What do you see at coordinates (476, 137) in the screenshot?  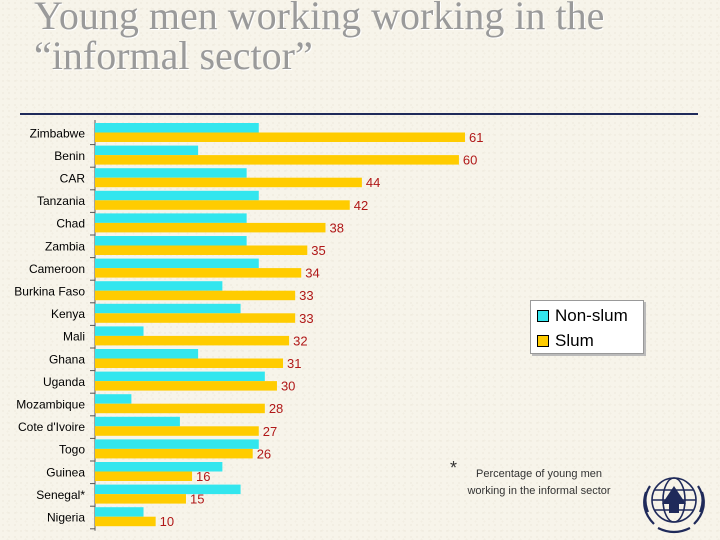 I see `data-label-slum-zimbabwe: 61` at bounding box center [476, 137].